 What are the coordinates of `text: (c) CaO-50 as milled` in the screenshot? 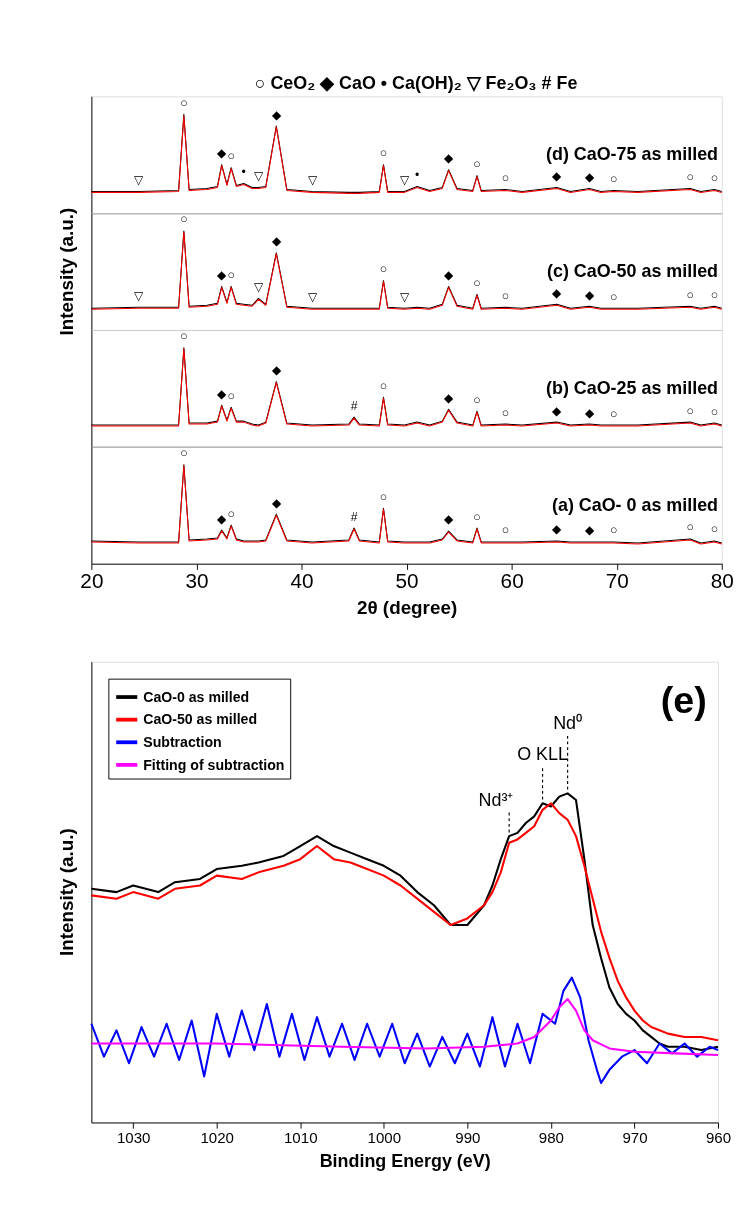 It's located at (632, 271).